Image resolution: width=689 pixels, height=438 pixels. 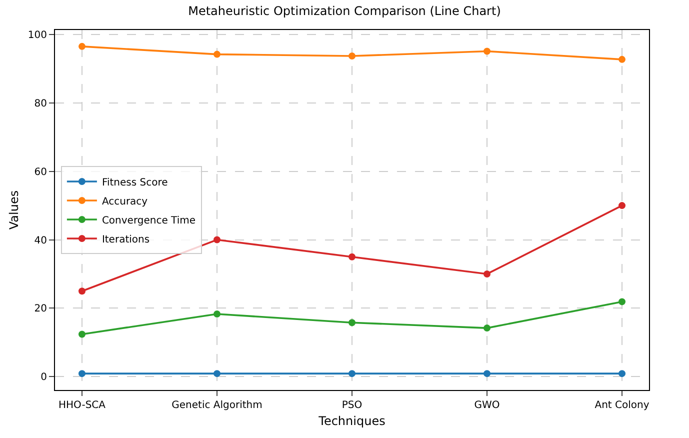 I want to click on y-tick-label: 40, so click(x=40, y=240).